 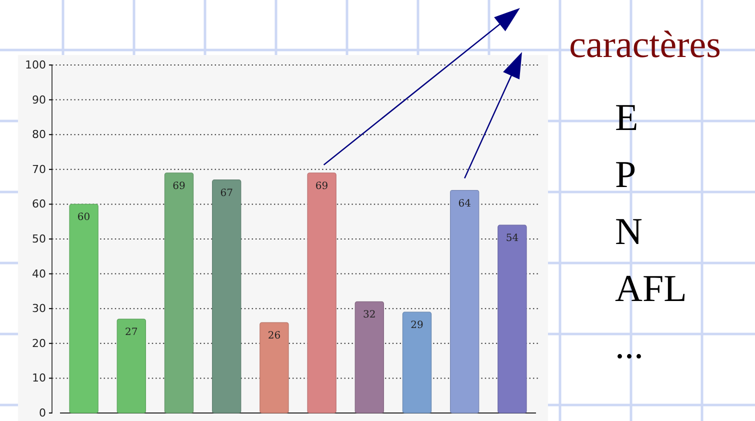 I want to click on y-tick-label: 80, so click(x=39, y=135).